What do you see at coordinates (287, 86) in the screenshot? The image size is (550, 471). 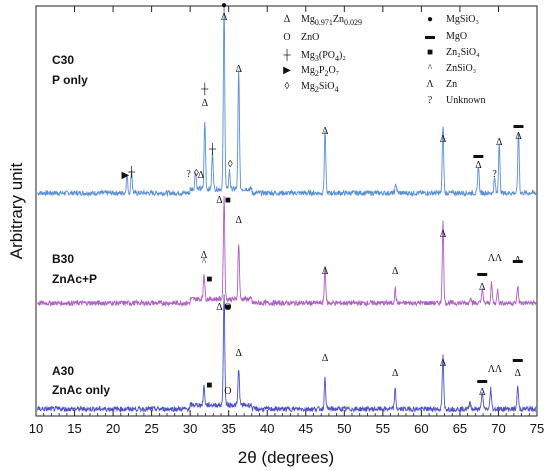 I see `legend-symbol: ◊` at bounding box center [287, 86].